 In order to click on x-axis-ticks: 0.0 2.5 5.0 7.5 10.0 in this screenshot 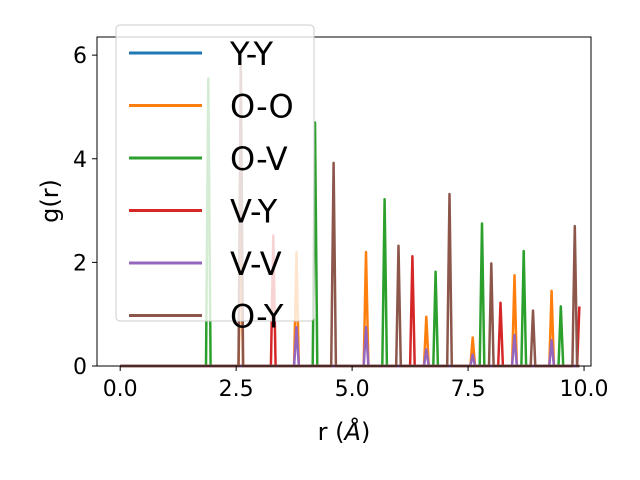, I will do `click(356, 384)`.